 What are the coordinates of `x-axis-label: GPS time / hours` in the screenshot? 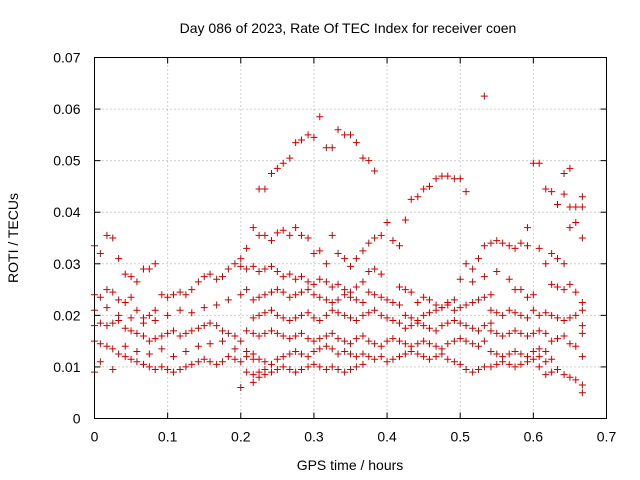 It's located at (350, 465).